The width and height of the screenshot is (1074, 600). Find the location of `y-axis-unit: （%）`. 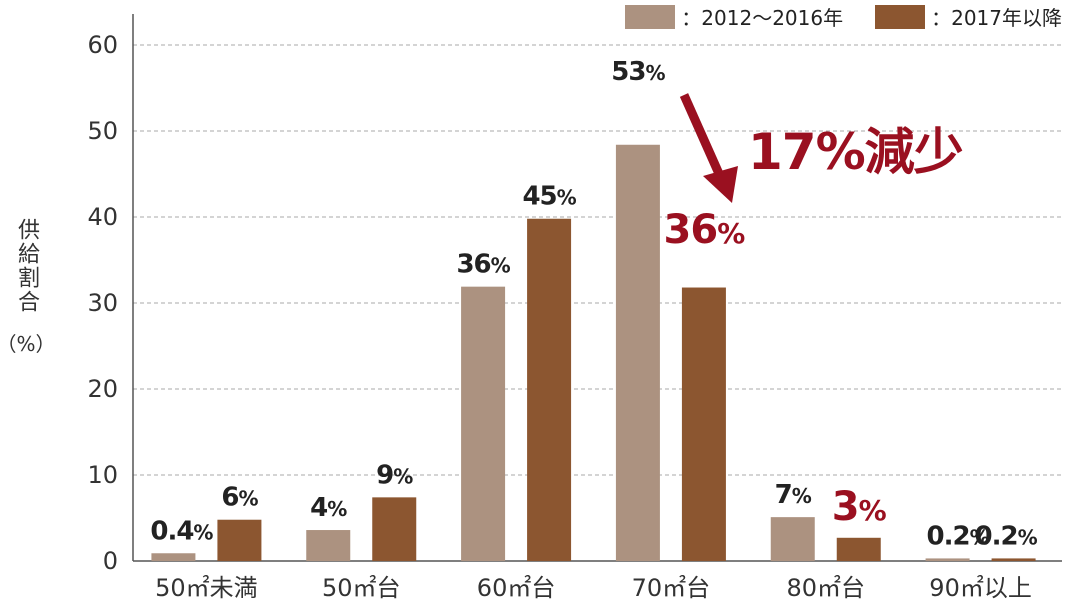

y-axis-unit: （%） is located at coordinates (28, 344).